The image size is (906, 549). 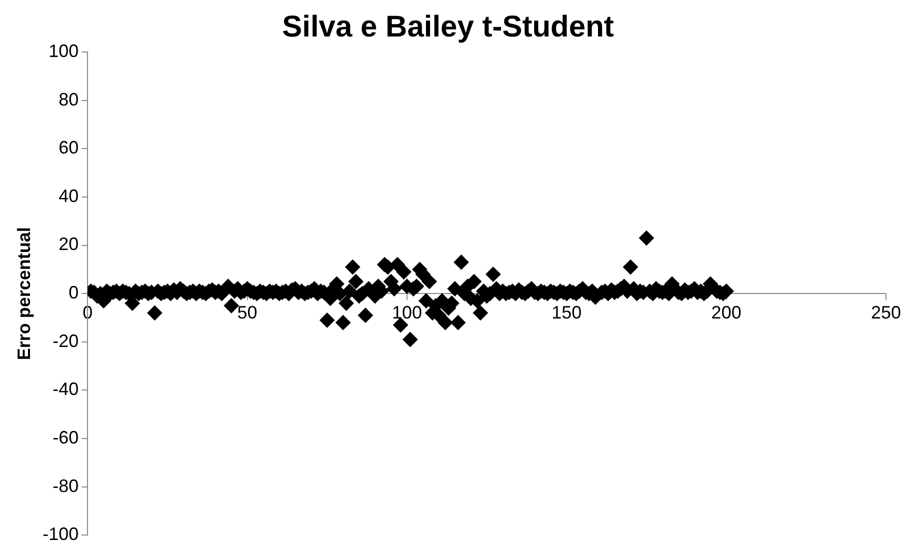 I want to click on y-tick-label: 60, so click(x=68, y=148).